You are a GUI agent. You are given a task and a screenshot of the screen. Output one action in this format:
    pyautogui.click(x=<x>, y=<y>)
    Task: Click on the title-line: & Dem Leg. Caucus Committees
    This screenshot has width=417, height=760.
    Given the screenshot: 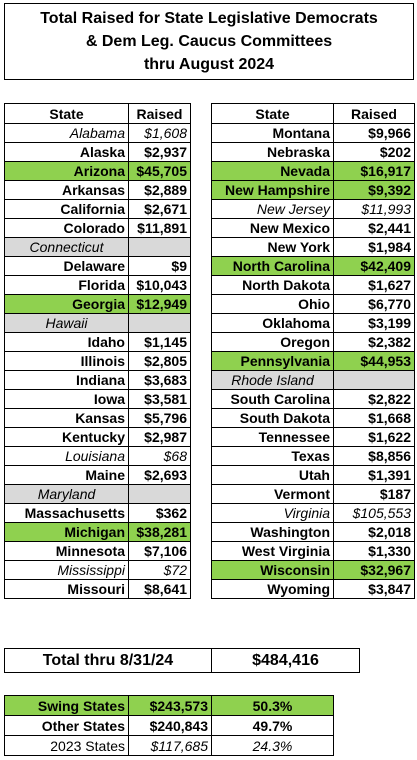 What is the action you would take?
    pyautogui.click(x=209, y=41)
    